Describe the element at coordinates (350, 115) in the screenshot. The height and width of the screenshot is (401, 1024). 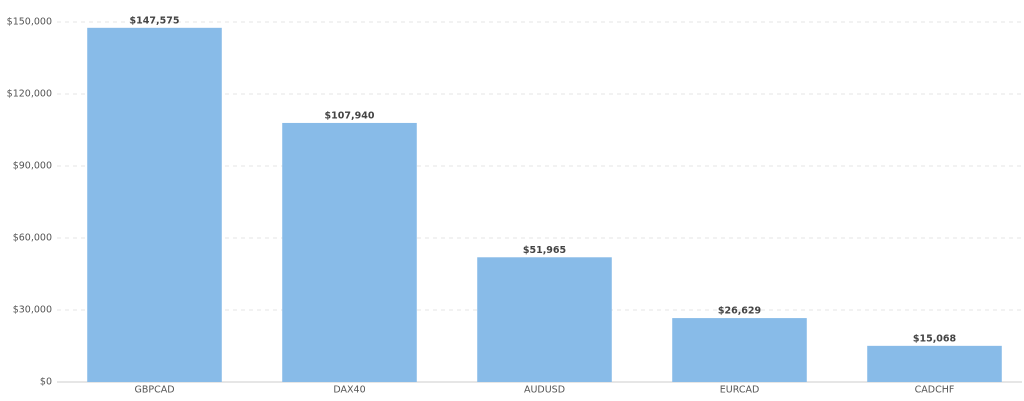
I see `value-label: $107,940` at that location.